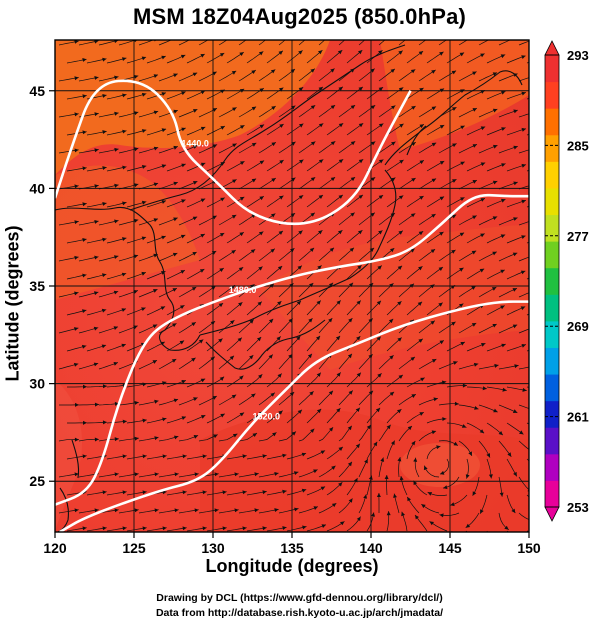 This screenshot has width=599, height=625. I want to click on streamline, so click(527, 351).